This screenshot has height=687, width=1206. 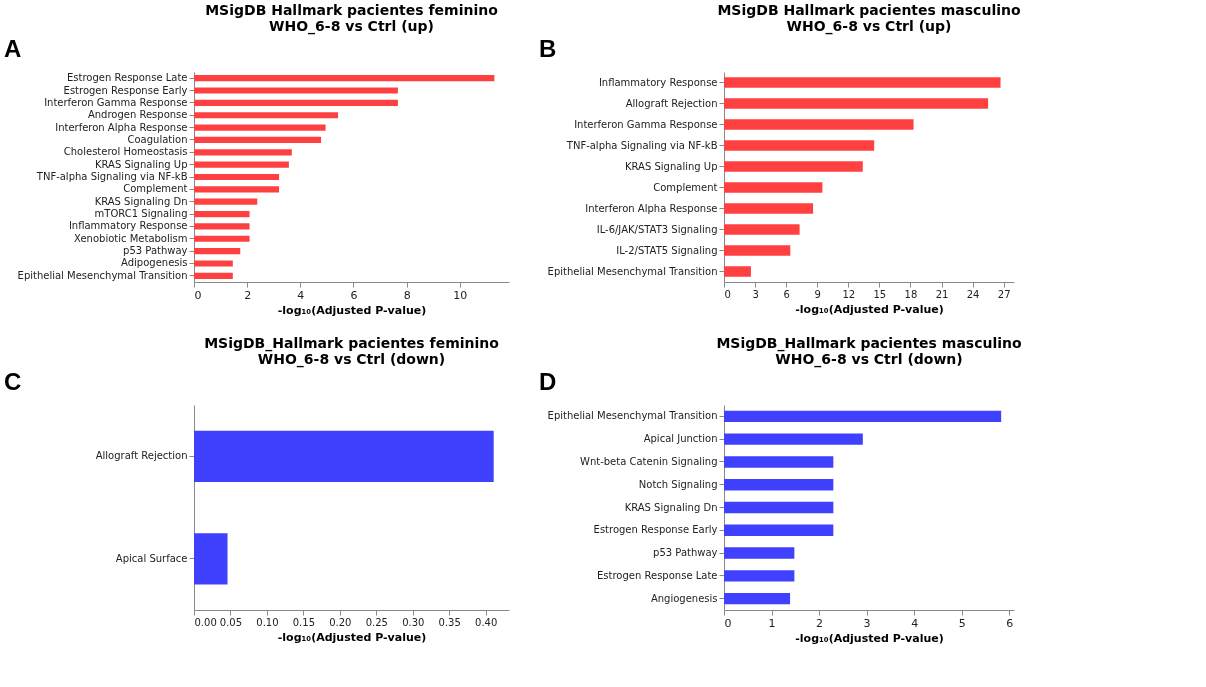 What do you see at coordinates (304, 622) in the screenshot?
I see `x-tick-label: 0.15` at bounding box center [304, 622].